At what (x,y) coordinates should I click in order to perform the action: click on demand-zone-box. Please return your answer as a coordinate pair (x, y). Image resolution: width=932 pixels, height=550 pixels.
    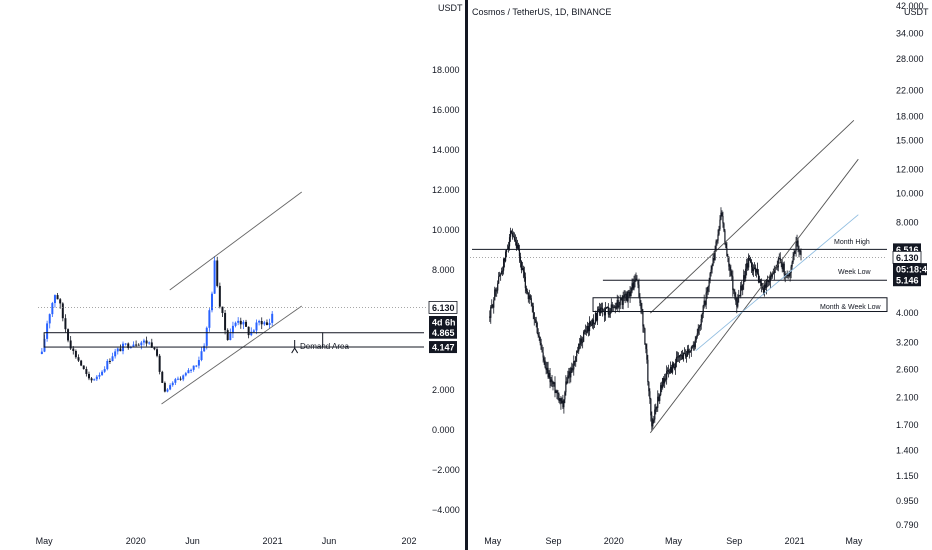
    Looking at the image, I should click on (183, 340).